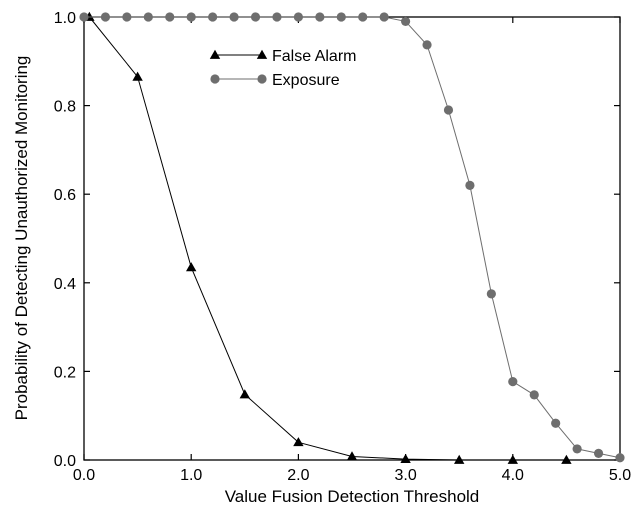 This screenshot has width=636, height=517. I want to click on y-tick-label: 0.8, so click(65, 107).